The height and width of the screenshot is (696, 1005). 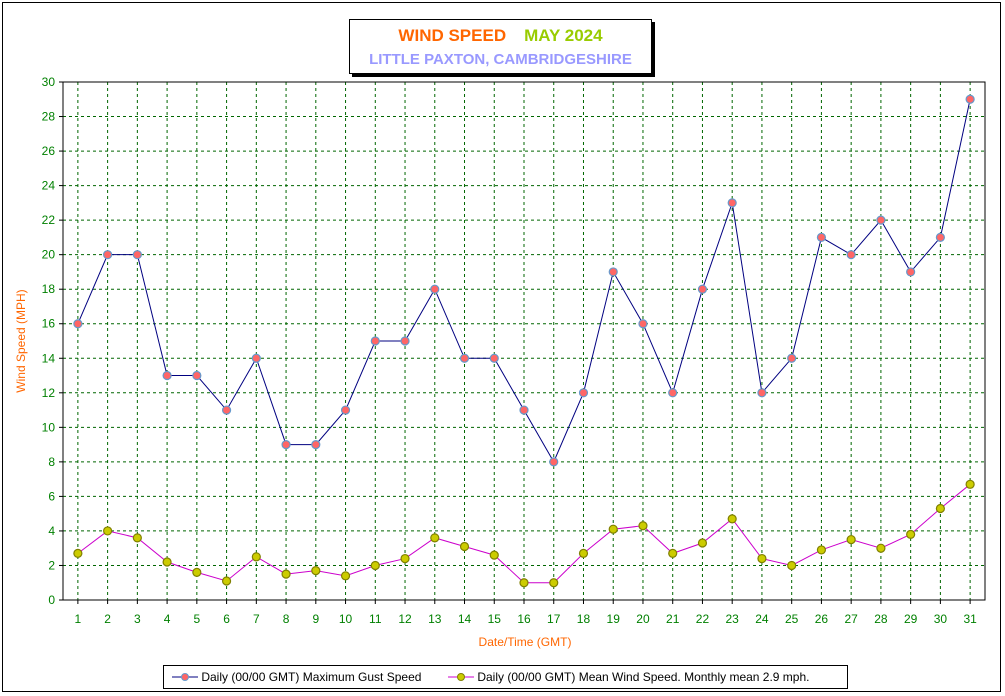 I want to click on x-tick-label: 25, so click(x=792, y=619).